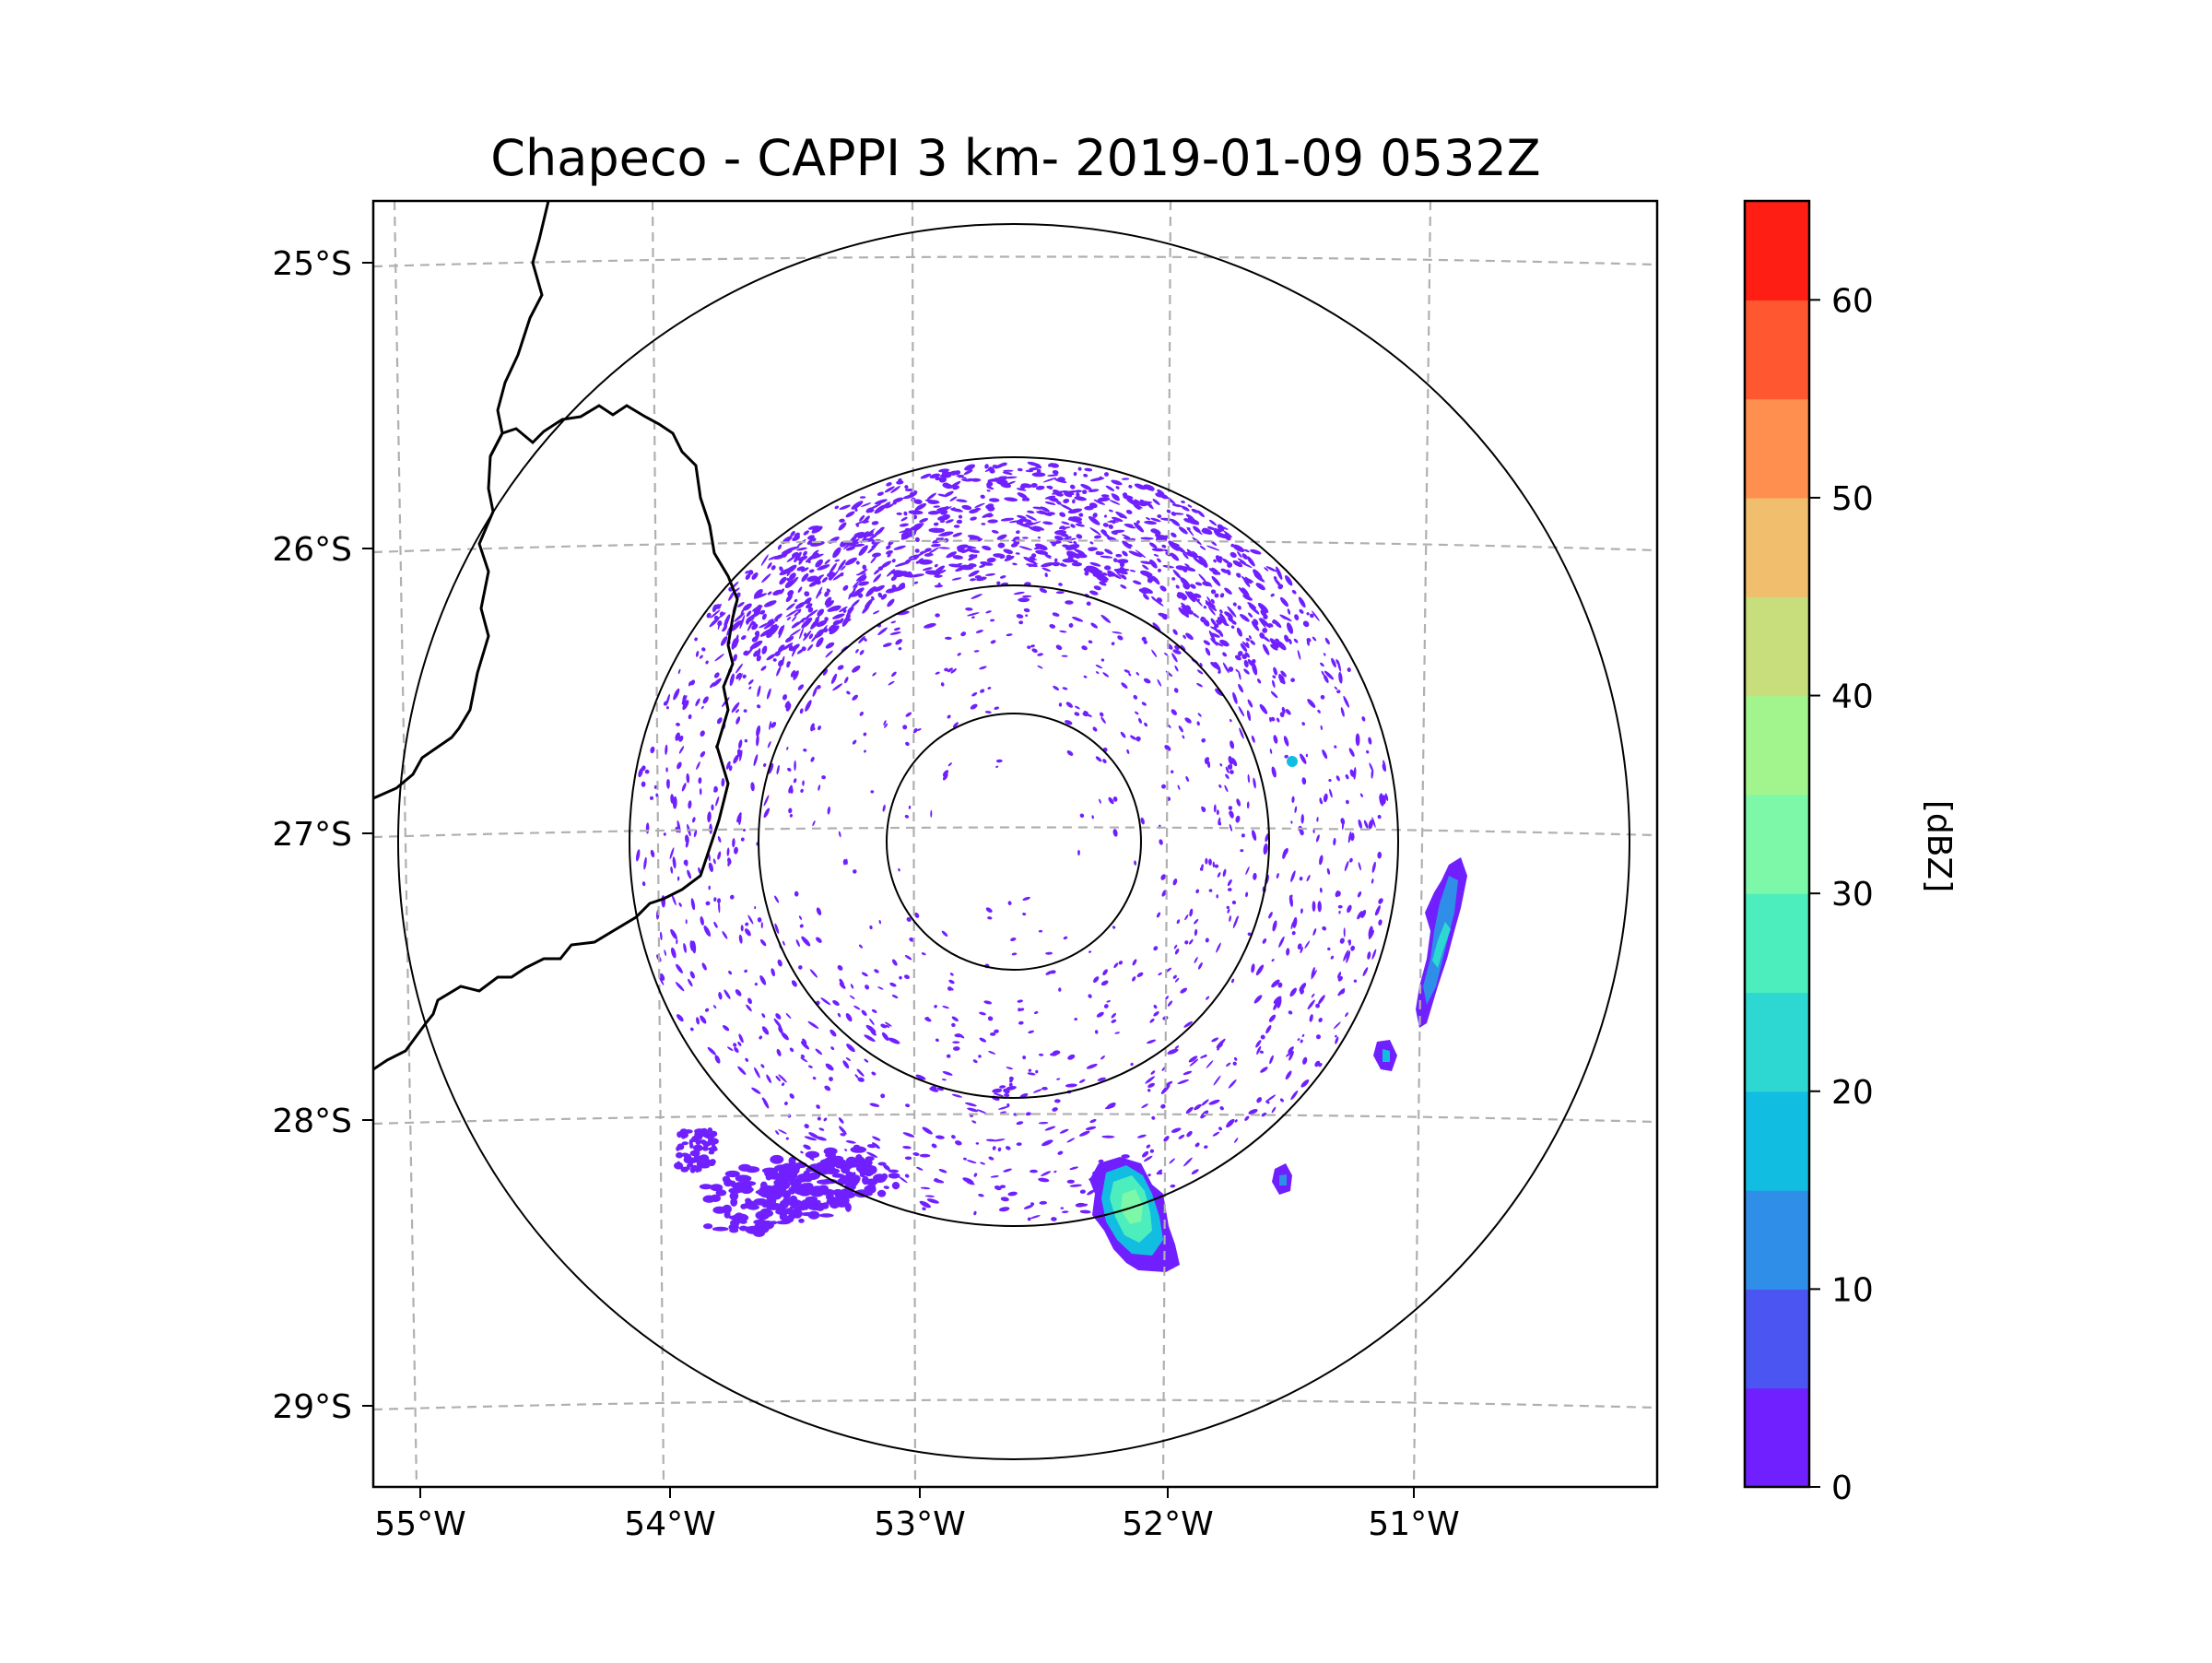 The image size is (2212, 1663). What do you see at coordinates (312, 1407) in the screenshot?
I see `lat-tick-label: 29°S` at bounding box center [312, 1407].